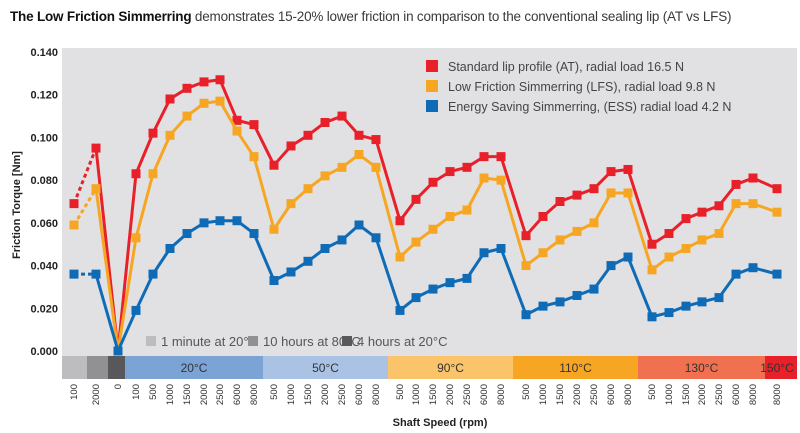 The width and height of the screenshot is (800, 433). What do you see at coordinates (450, 368) in the screenshot?
I see `band-label: 90°C` at bounding box center [450, 368].